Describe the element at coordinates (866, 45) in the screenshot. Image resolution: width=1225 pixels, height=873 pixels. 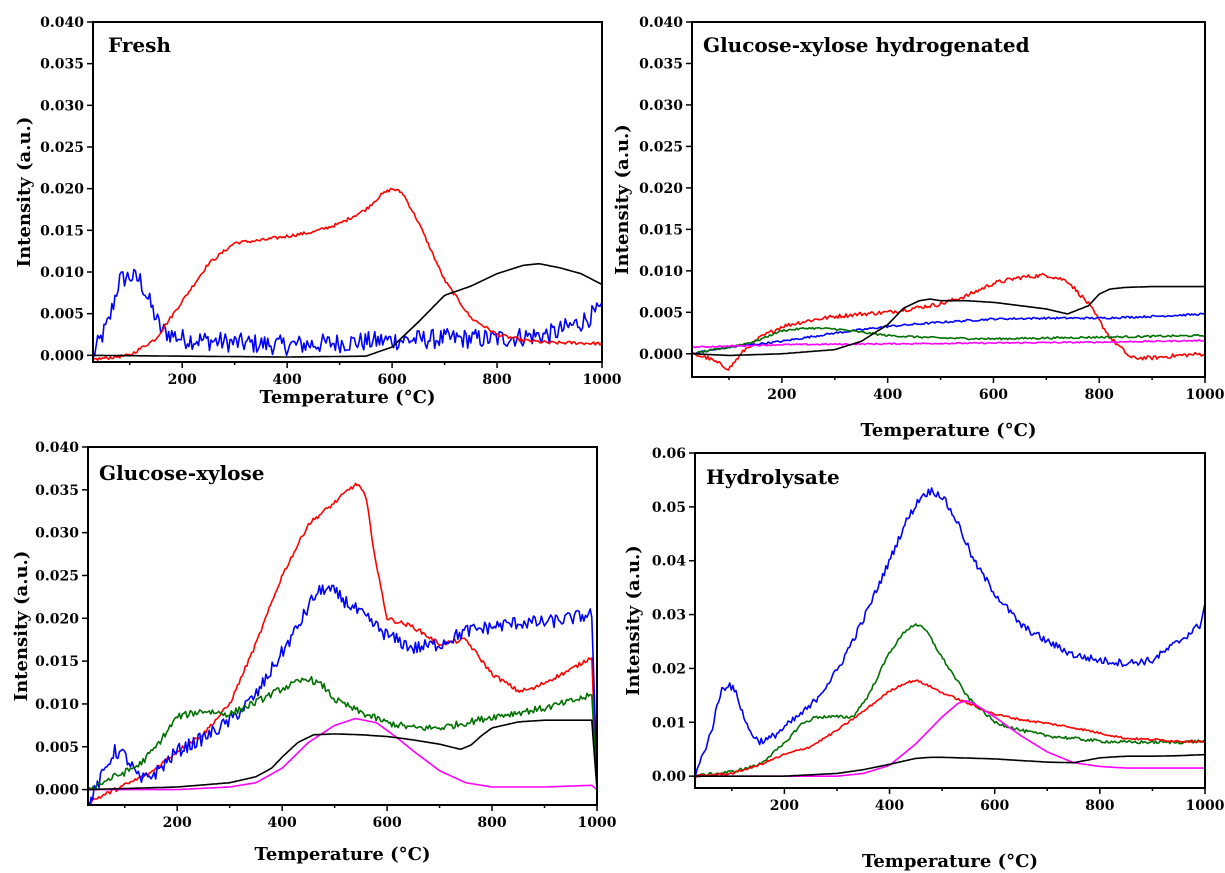
I see `panel-title: Glucose-xylose hydrogenated` at that location.